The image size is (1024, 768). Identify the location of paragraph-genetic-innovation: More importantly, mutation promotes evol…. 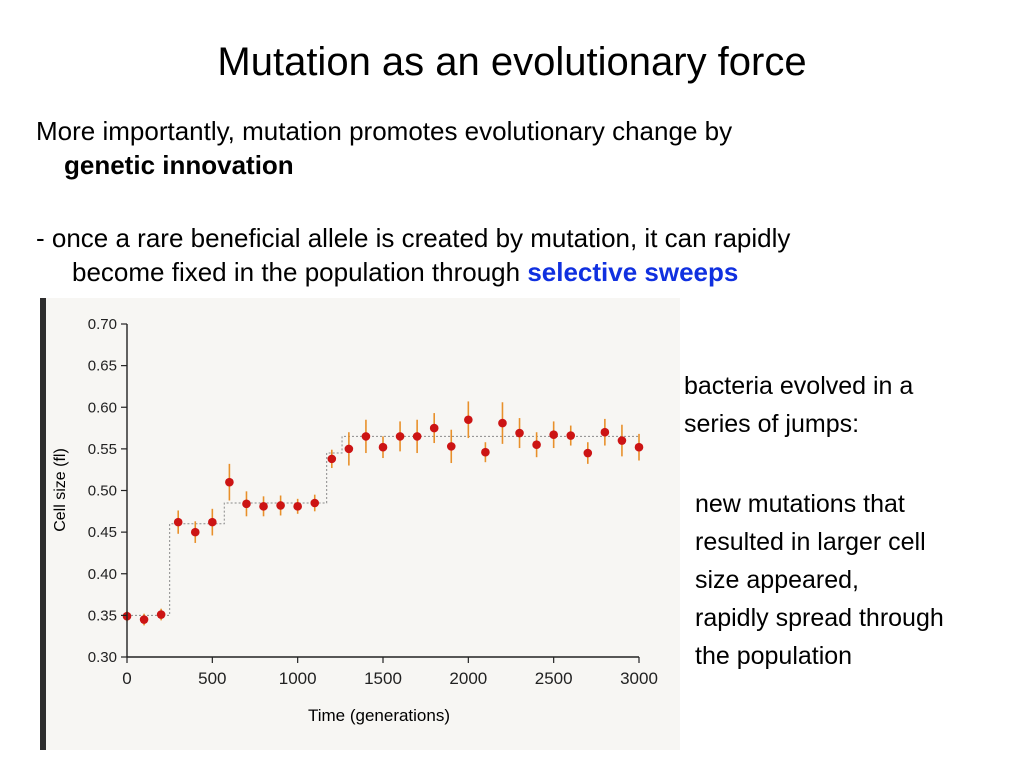
(516, 148).